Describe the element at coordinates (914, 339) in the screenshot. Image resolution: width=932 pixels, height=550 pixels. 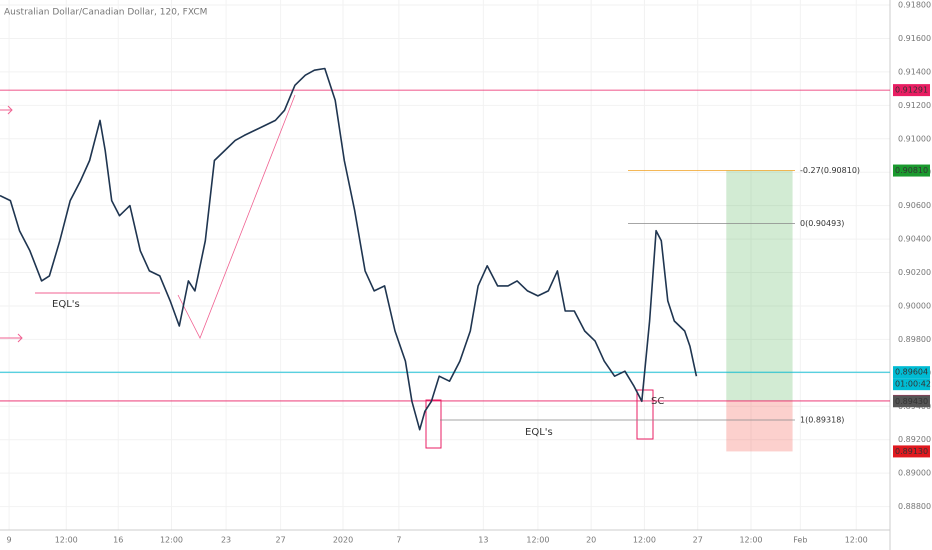
I see `y-tick-label: 0.89800` at that location.